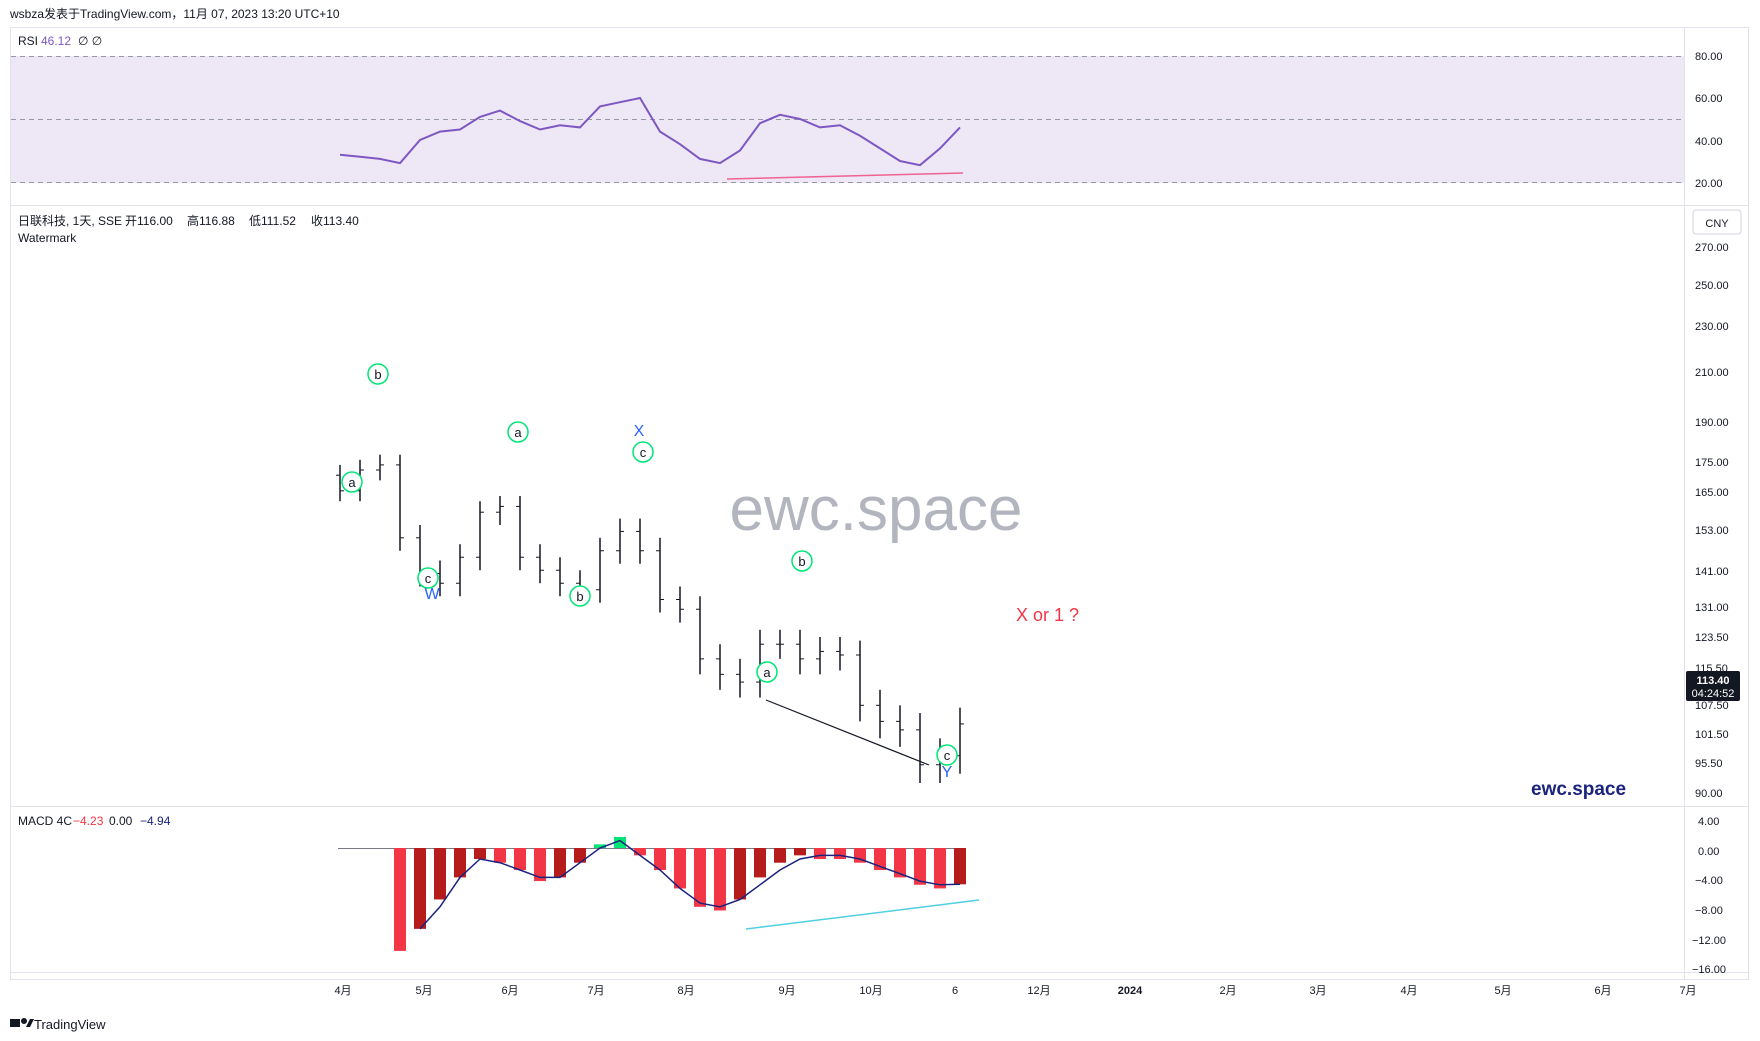 Image resolution: width=1760 pixels, height=1041 pixels. I want to click on wave-label-c1: c, so click(428, 578).